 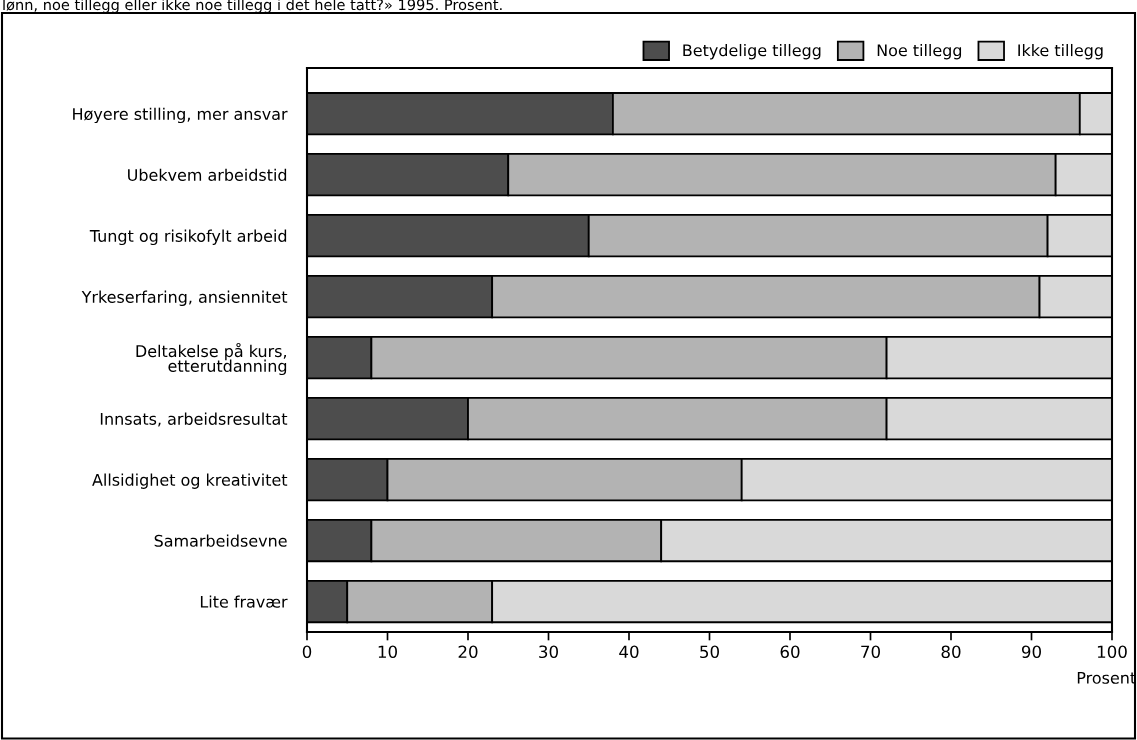 I want to click on y-tick-label: Ubekvem arbeidstid, so click(x=207, y=174).